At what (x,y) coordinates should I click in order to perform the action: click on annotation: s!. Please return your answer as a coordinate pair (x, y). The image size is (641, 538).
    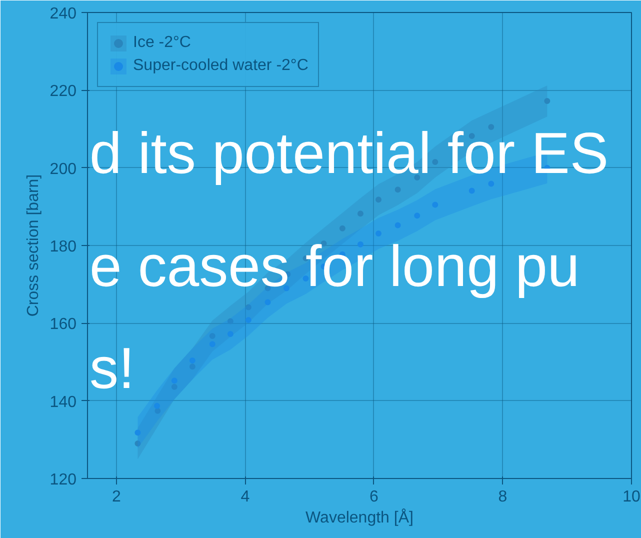
    Looking at the image, I should click on (112, 368).